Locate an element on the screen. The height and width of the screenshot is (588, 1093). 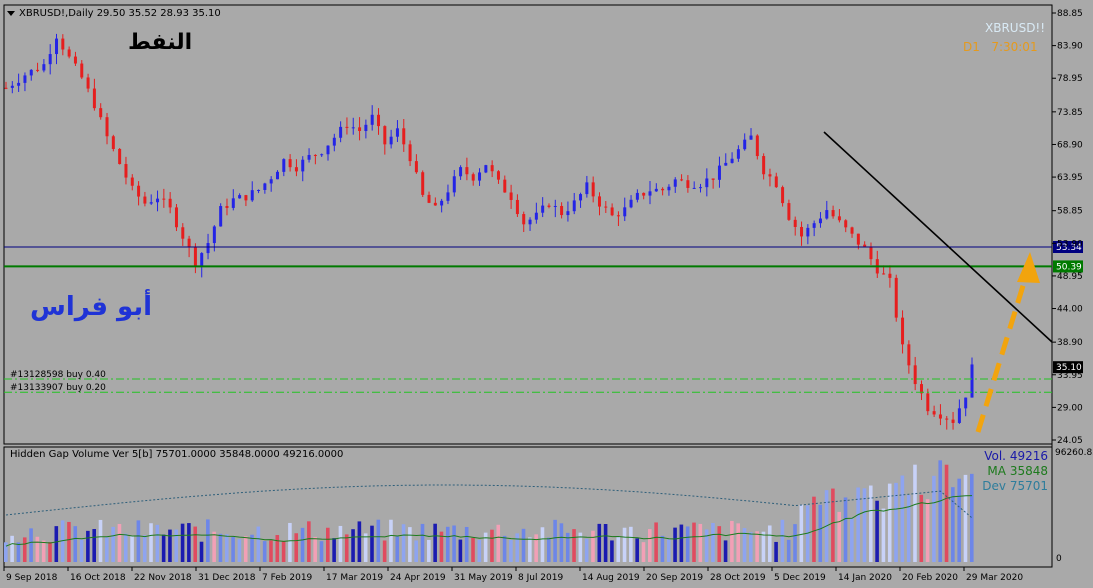
symbol-header: XBRUSD!,Daily 29.50 35.52 28.93 35.10 is located at coordinates (114, 13).